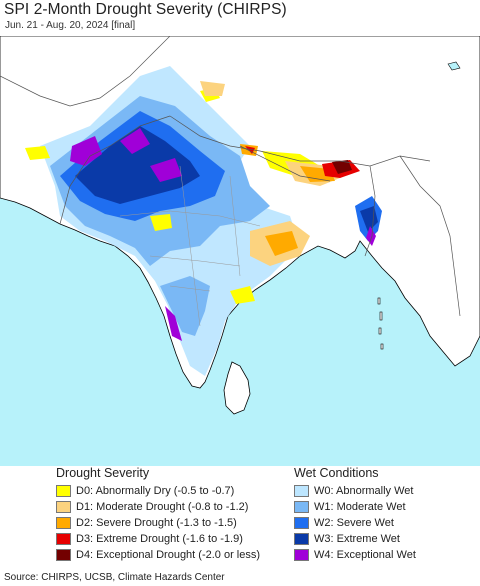 The width and height of the screenshot is (480, 586). Describe the element at coordinates (159, 539) in the screenshot. I see `legend-label-d3: D3: Extreme Drought (-1.6 to -1.9)` at that location.